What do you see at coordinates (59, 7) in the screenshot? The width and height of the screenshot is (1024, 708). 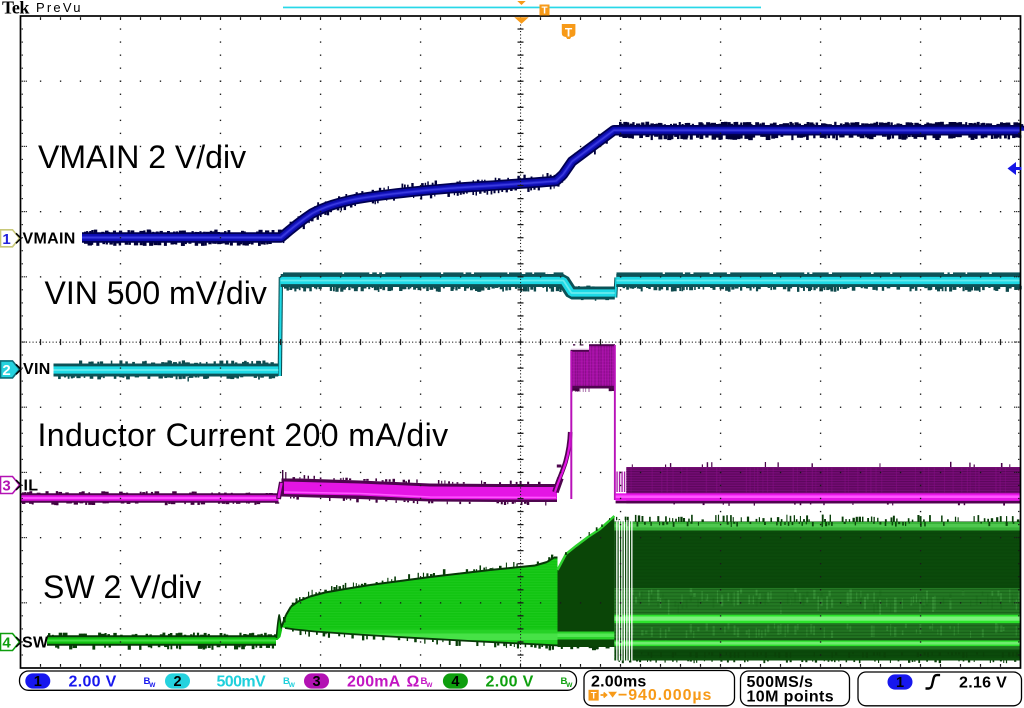 I see `svg-text: PreVu` at bounding box center [59, 7].